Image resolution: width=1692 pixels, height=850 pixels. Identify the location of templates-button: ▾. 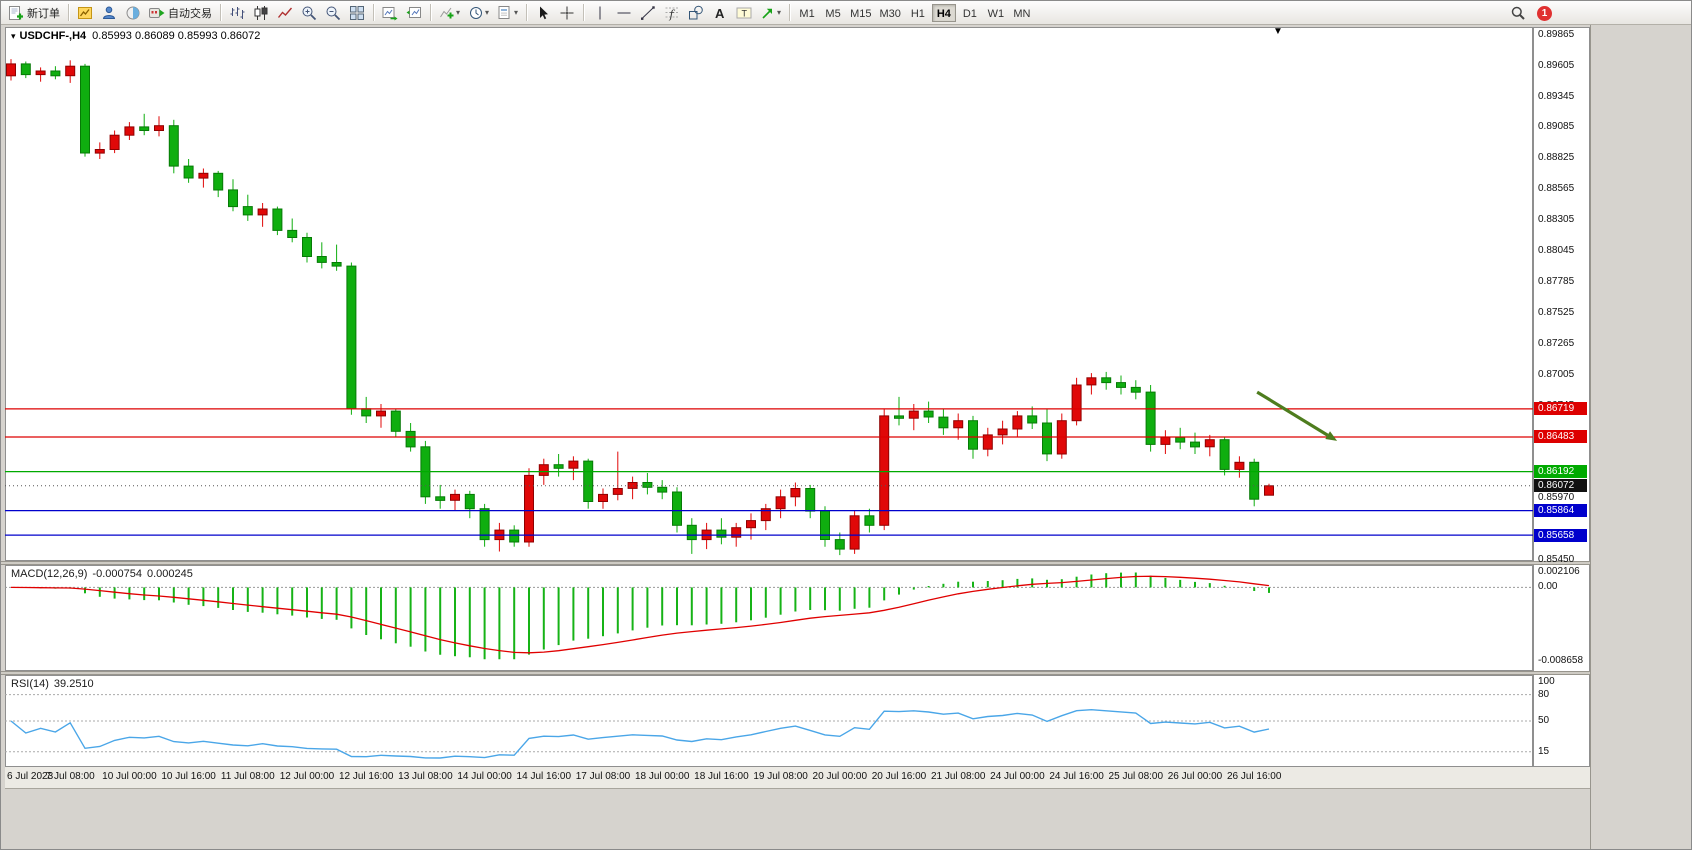
(507, 13).